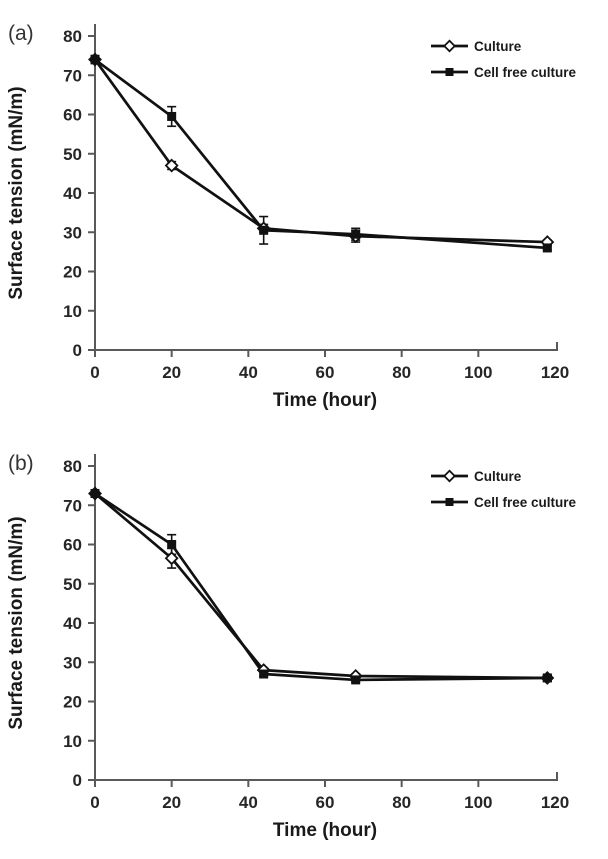 This screenshot has width=608, height=859. What do you see at coordinates (21, 463) in the screenshot?
I see `panel-label: (b)` at bounding box center [21, 463].